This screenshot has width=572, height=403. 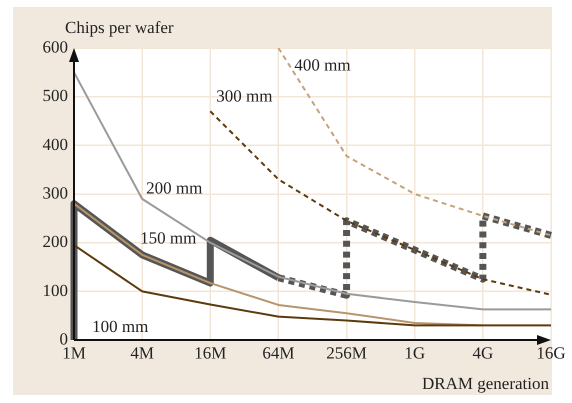 I want to click on x-tick-label: 1G, so click(x=415, y=353).